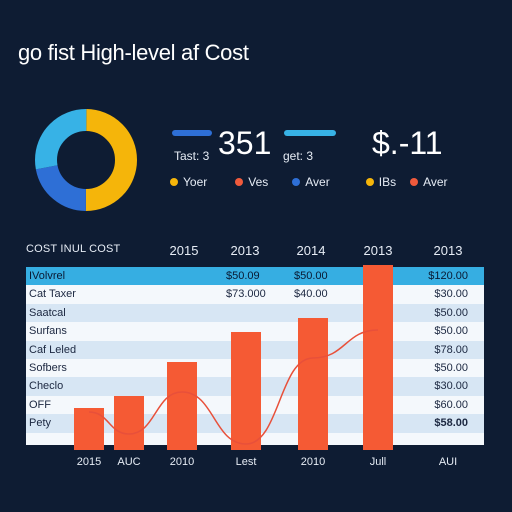 This screenshot has height=512, width=512. Describe the element at coordinates (311, 276) in the screenshot. I see `row-cell: $50.00` at that location.